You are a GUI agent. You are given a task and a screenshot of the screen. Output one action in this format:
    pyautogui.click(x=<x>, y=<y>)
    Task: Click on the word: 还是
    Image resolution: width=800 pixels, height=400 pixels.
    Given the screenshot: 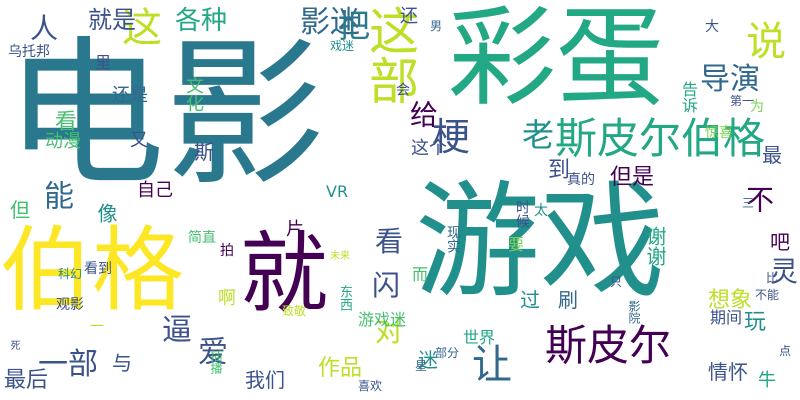 What is the action you would take?
    pyautogui.click(x=130, y=95)
    